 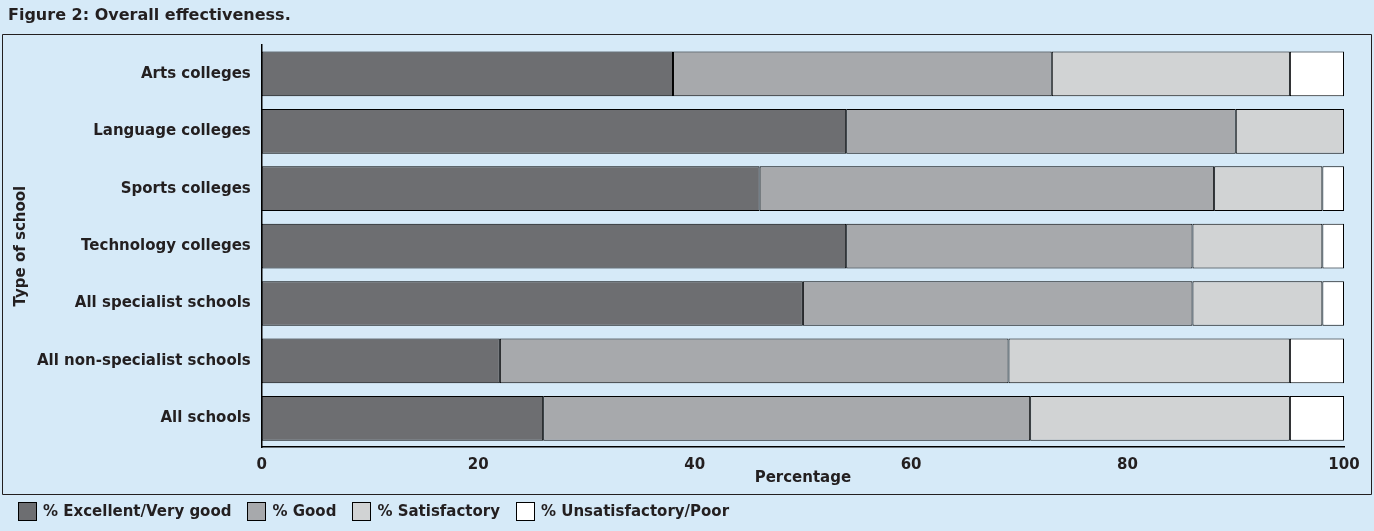 I want to click on legend-label: % Satisfactory, so click(x=438, y=511).